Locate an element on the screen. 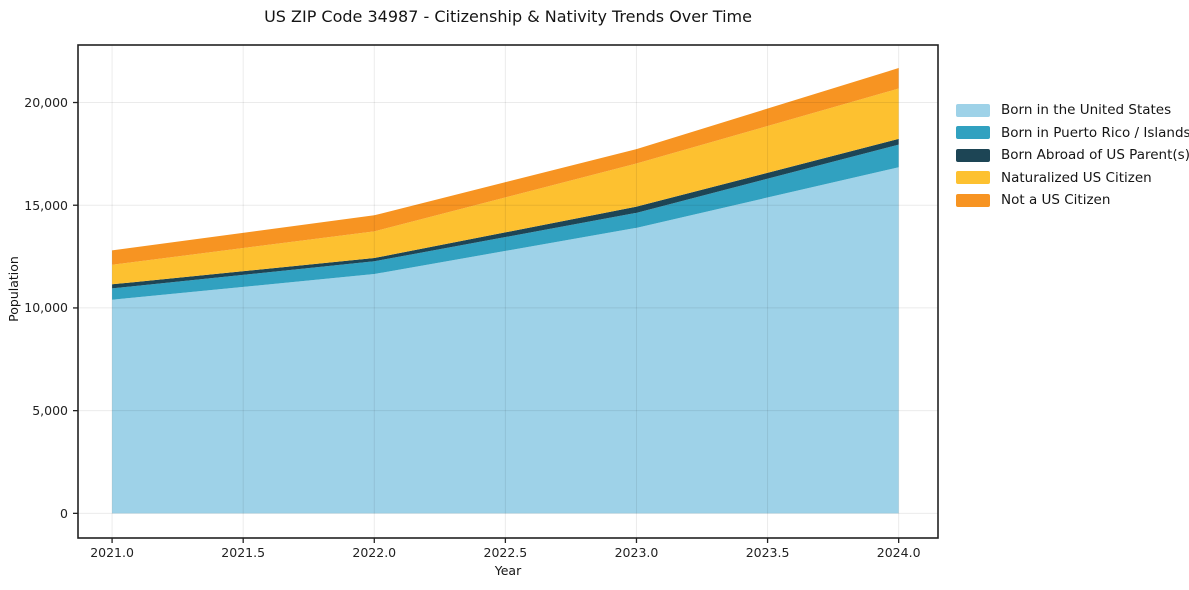 The image size is (1189, 590). legend-label: Naturalized US Citizen is located at coordinates (1076, 177).